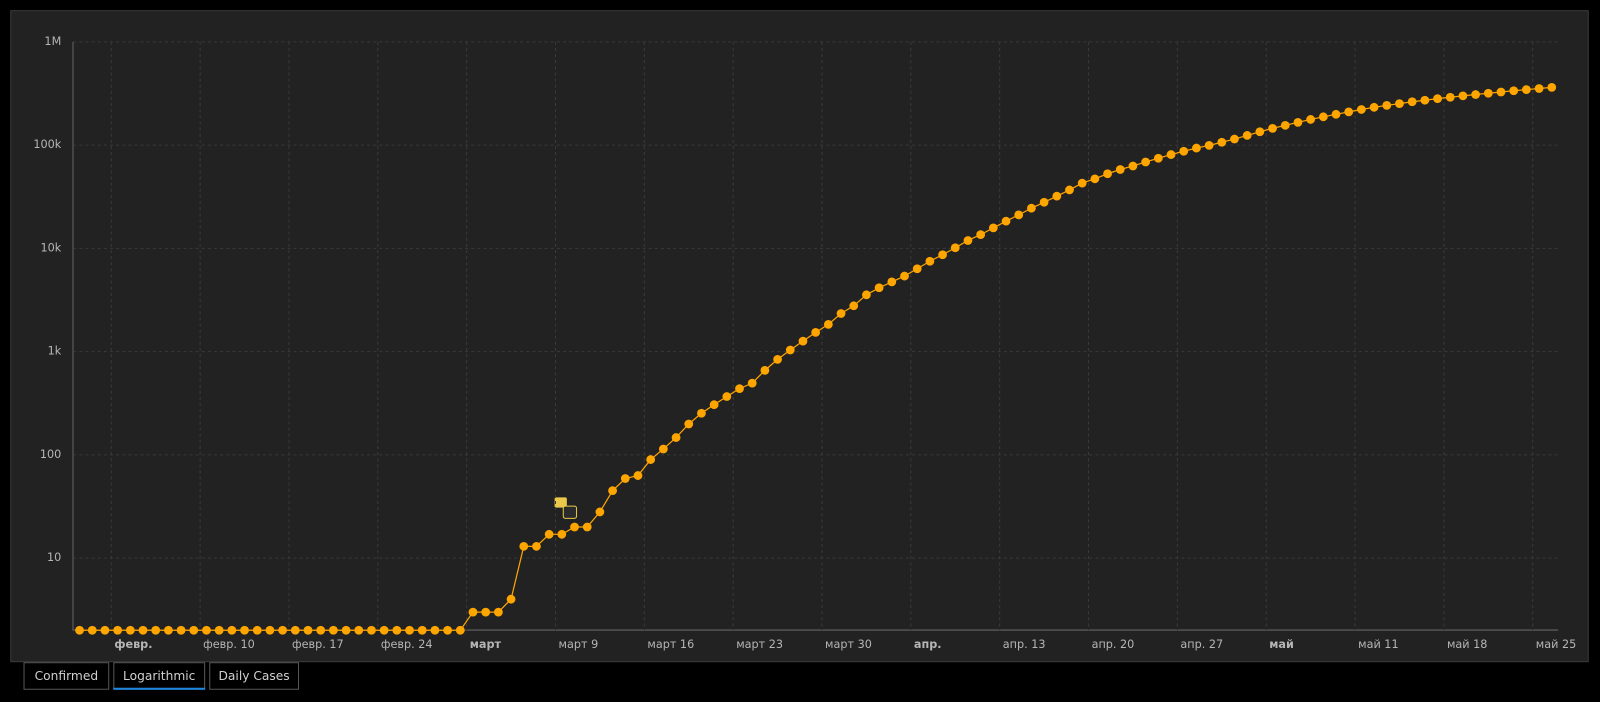  Describe the element at coordinates (486, 644) in the screenshot. I see `x-tick-label: март` at that location.